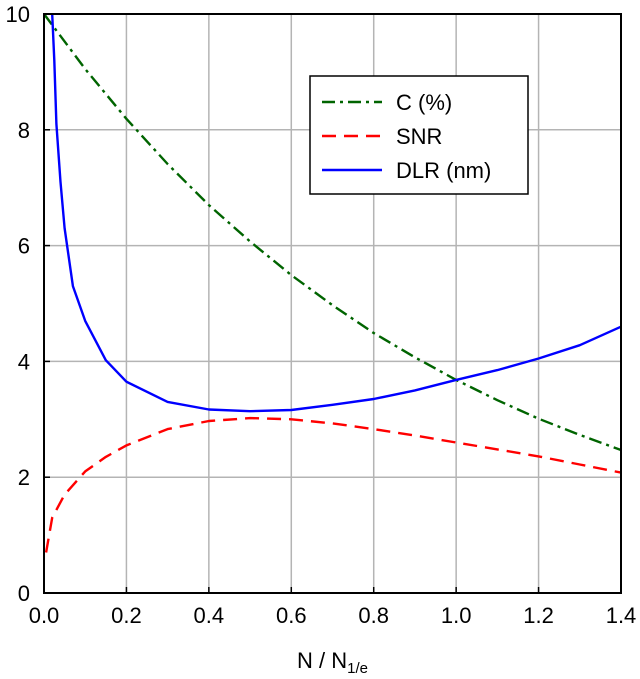  Describe the element at coordinates (443, 170) in the screenshot. I see `legend-label: DLR (nm)` at that location.